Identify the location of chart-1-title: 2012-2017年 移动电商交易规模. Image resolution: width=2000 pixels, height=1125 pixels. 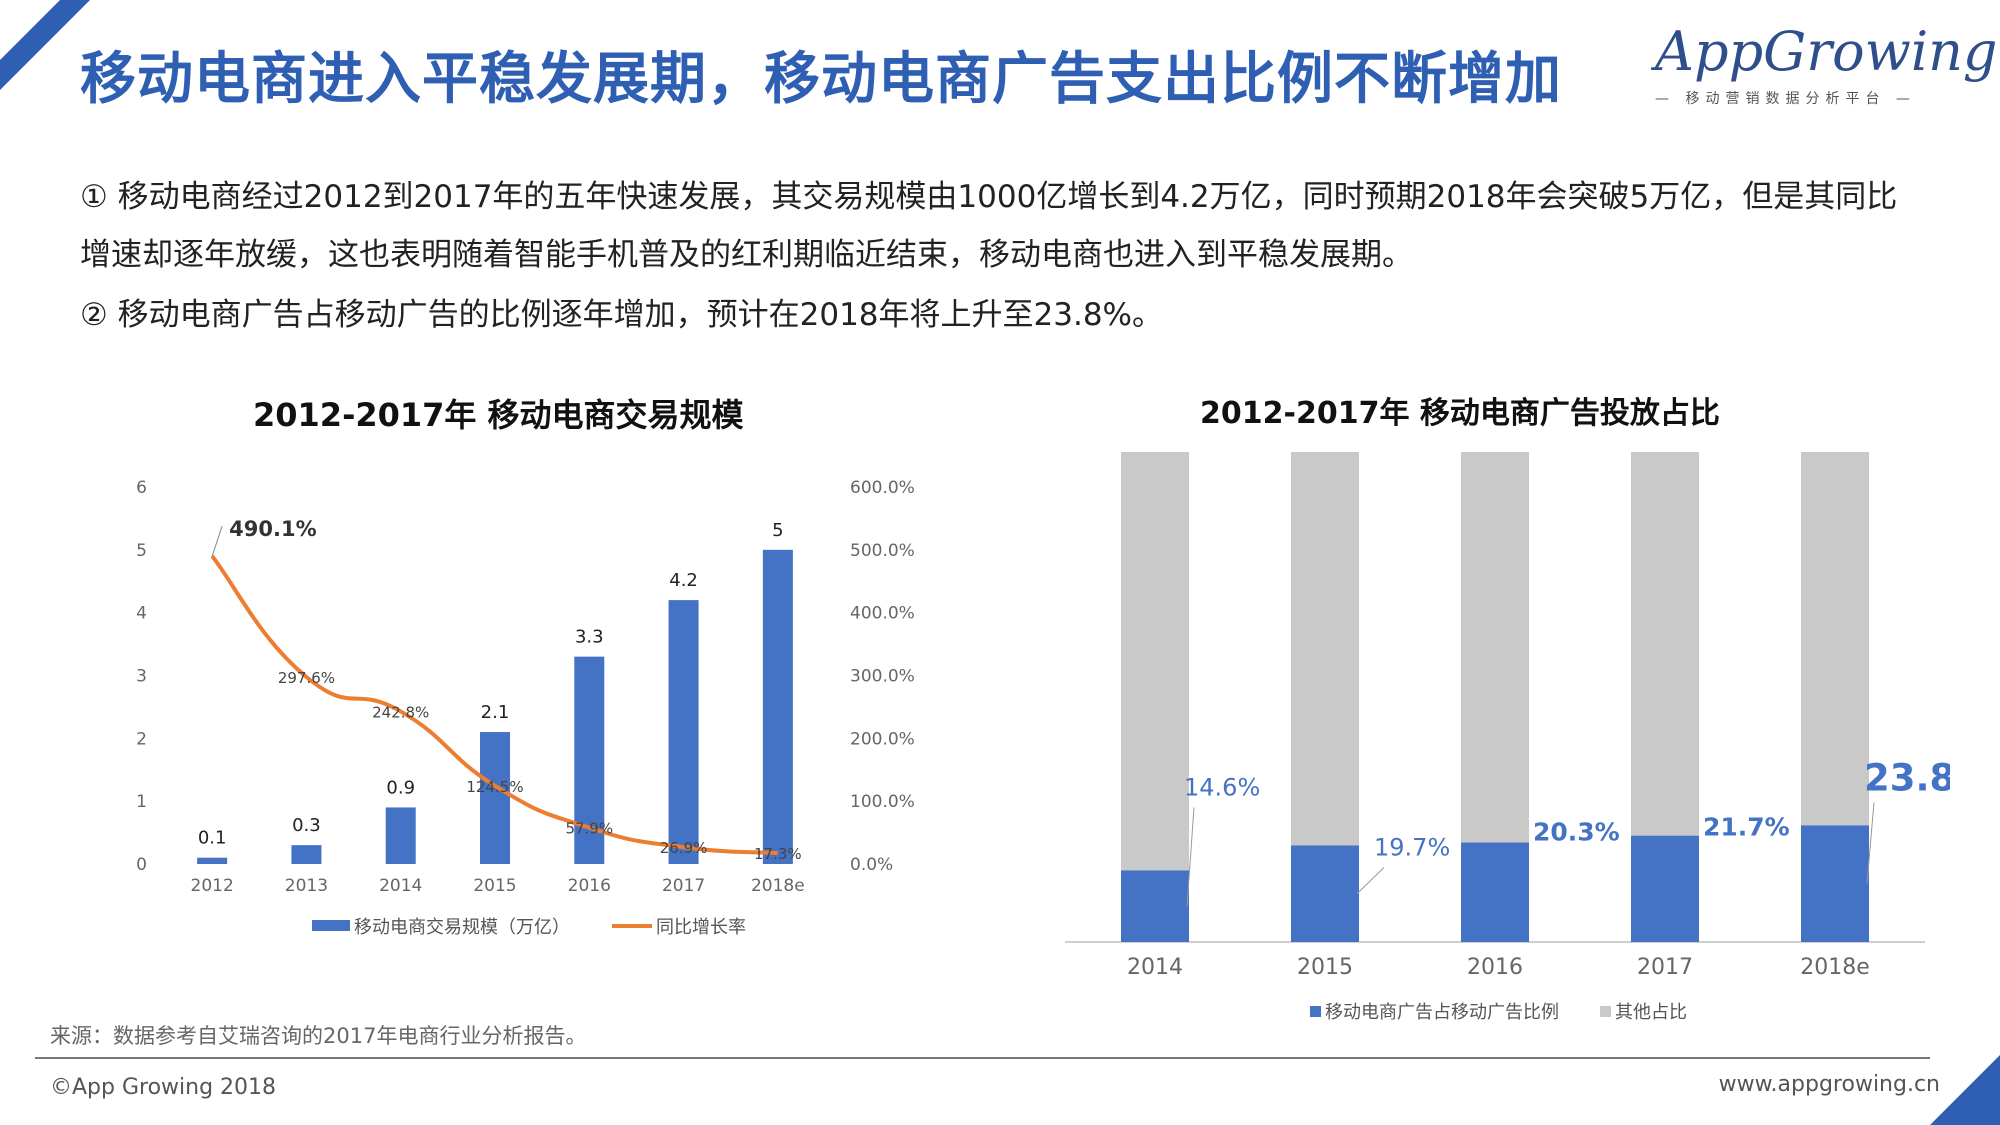
(498, 415).